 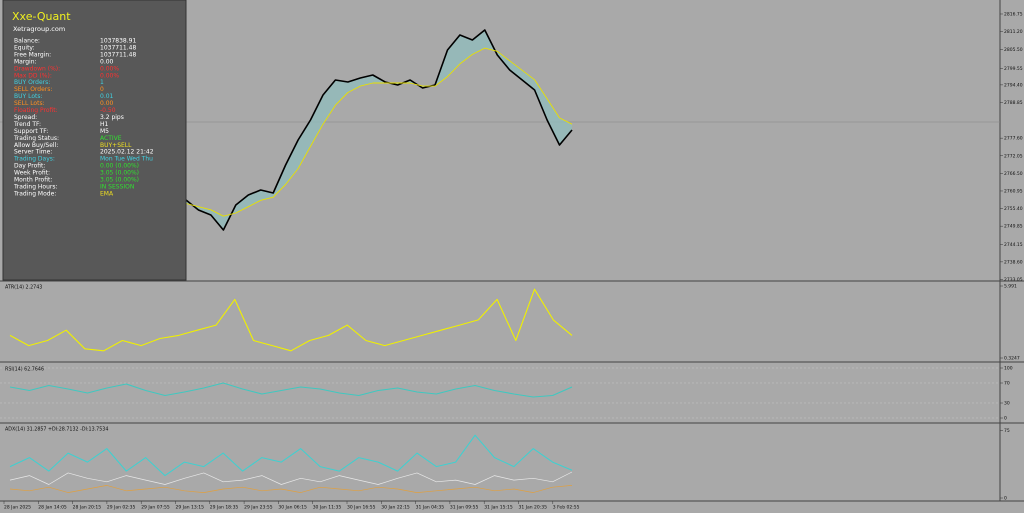 What do you see at coordinates (107, 96) in the screenshot?
I see `row-value: 0.01` at bounding box center [107, 96].